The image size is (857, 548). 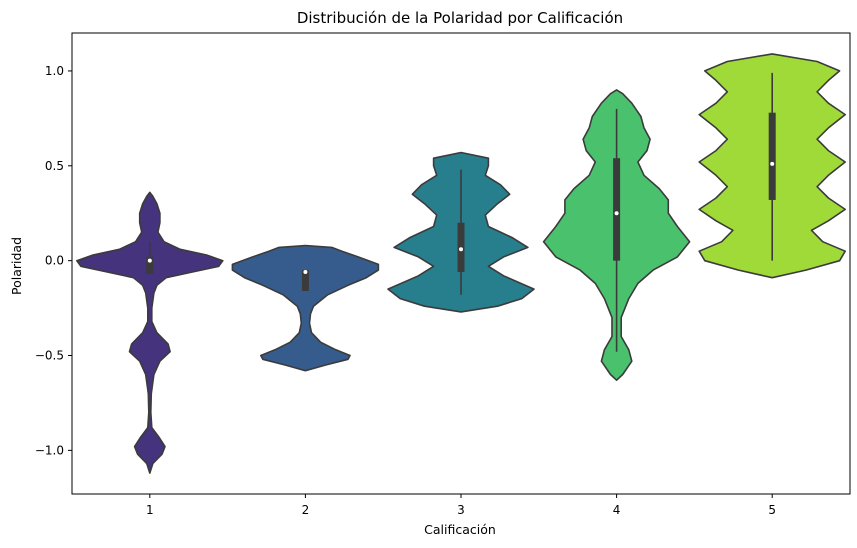 I want to click on x-axis-ticks: 1 2 3 4 5, so click(x=461, y=505).